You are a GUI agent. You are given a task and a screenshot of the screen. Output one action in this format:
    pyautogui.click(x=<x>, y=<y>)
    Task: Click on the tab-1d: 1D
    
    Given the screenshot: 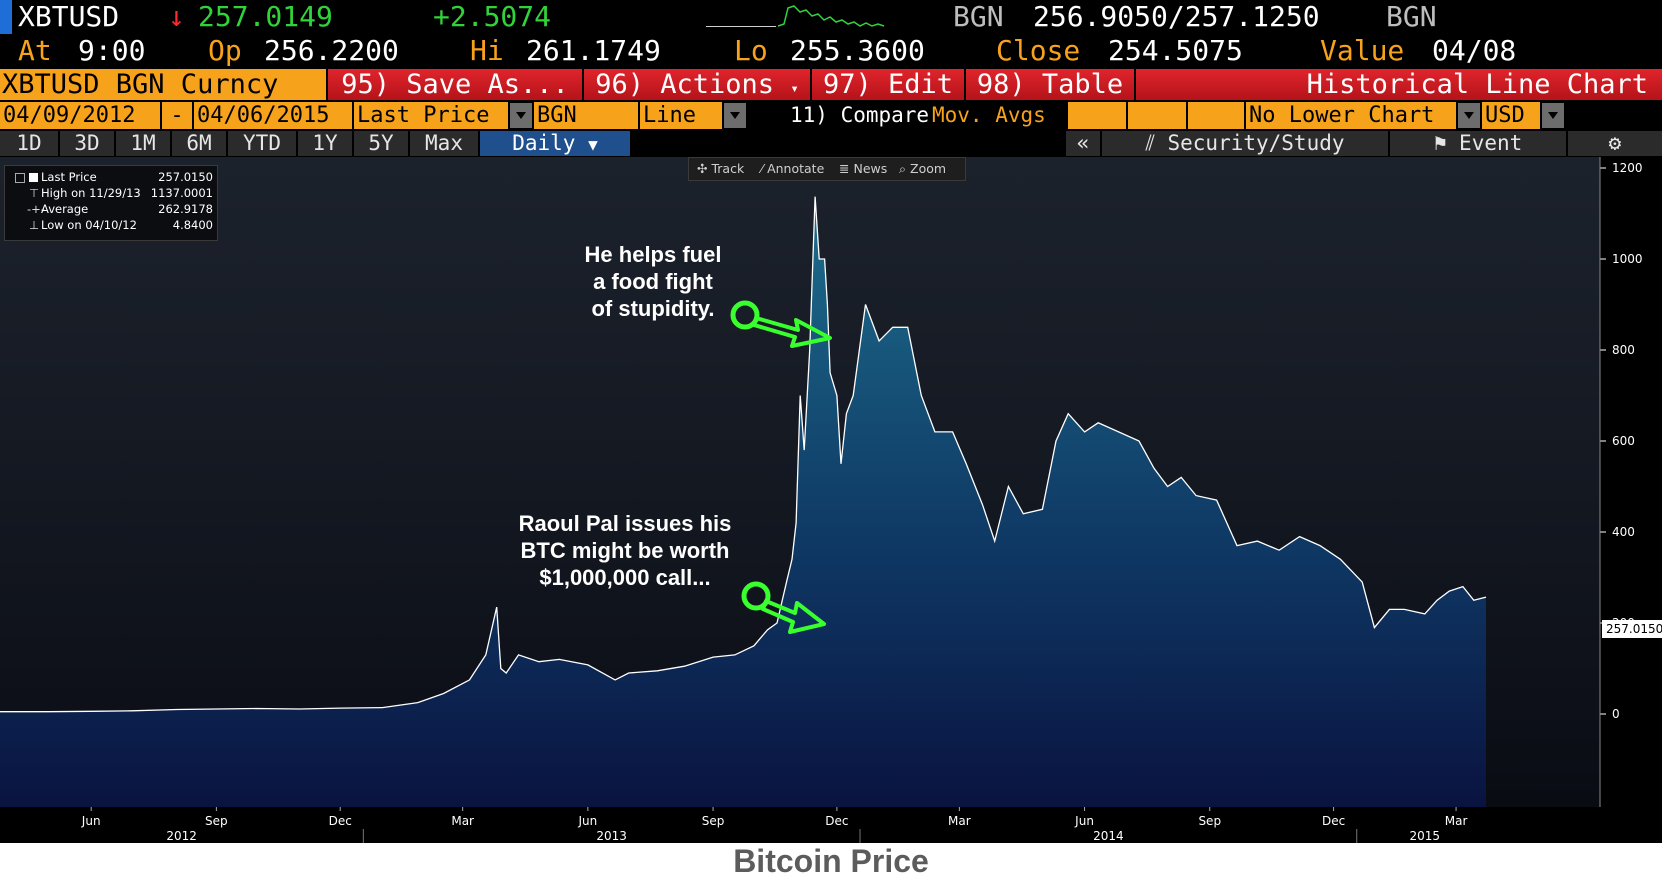 What is the action you would take?
    pyautogui.click(x=29, y=143)
    